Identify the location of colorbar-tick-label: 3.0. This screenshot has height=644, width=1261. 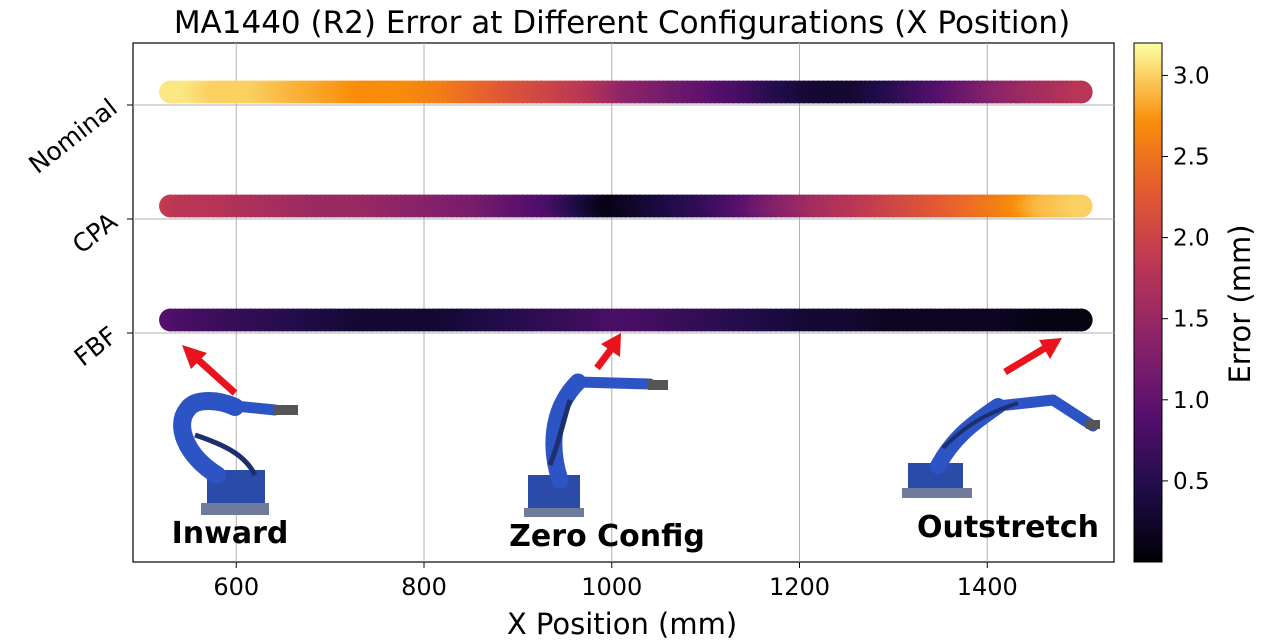
(1191, 76).